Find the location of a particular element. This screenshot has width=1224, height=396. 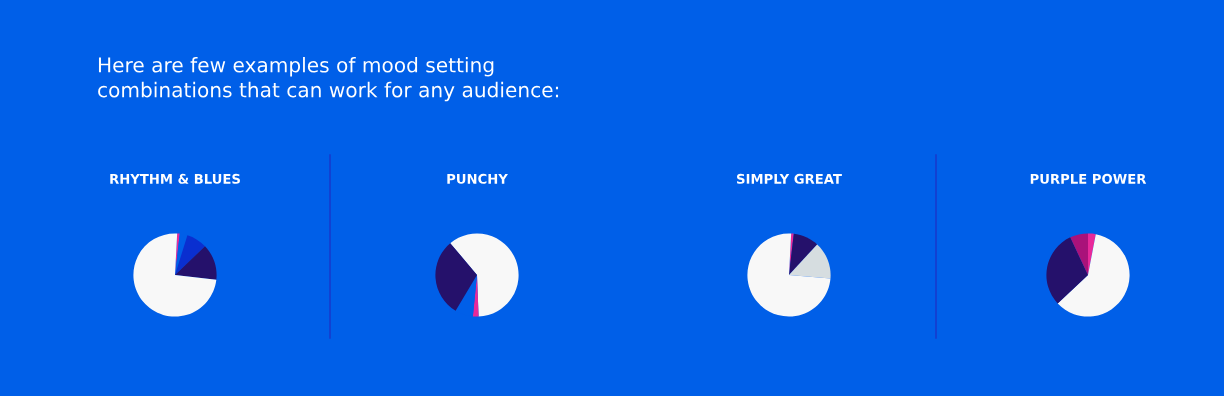

chart-title: PUNCHY is located at coordinates (477, 178).